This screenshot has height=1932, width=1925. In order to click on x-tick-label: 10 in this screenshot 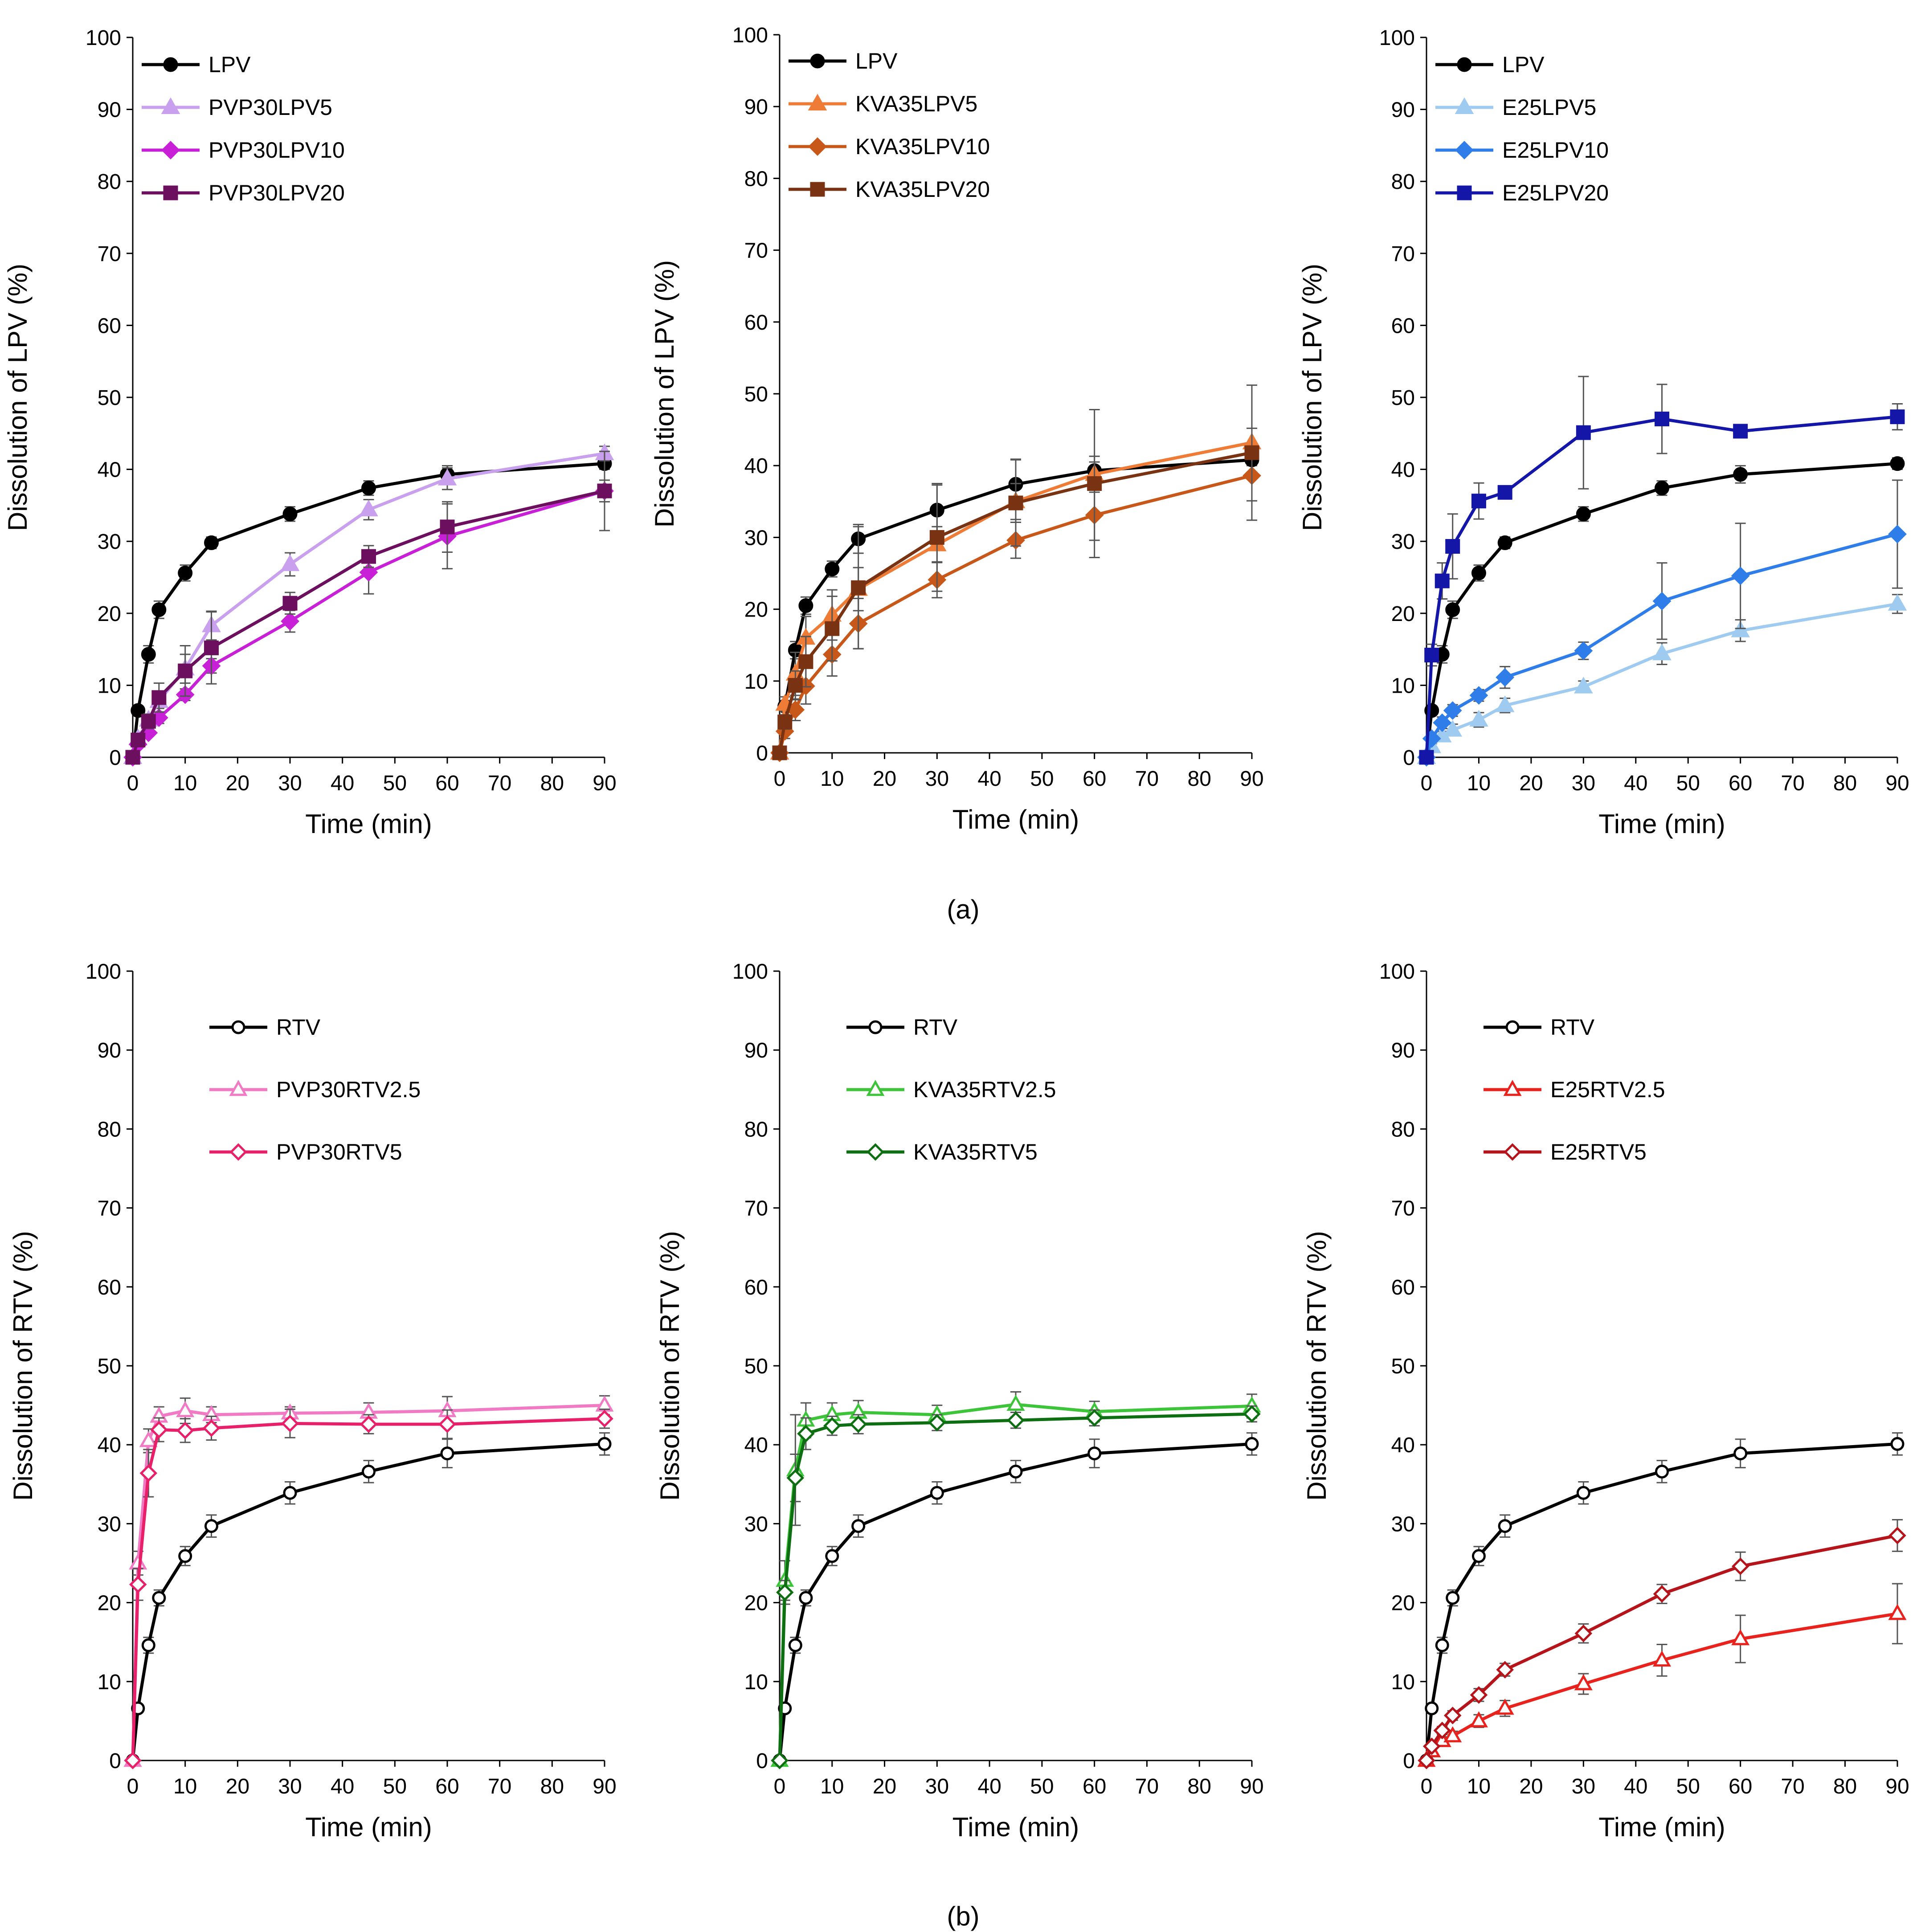, I will do `click(832, 779)`.